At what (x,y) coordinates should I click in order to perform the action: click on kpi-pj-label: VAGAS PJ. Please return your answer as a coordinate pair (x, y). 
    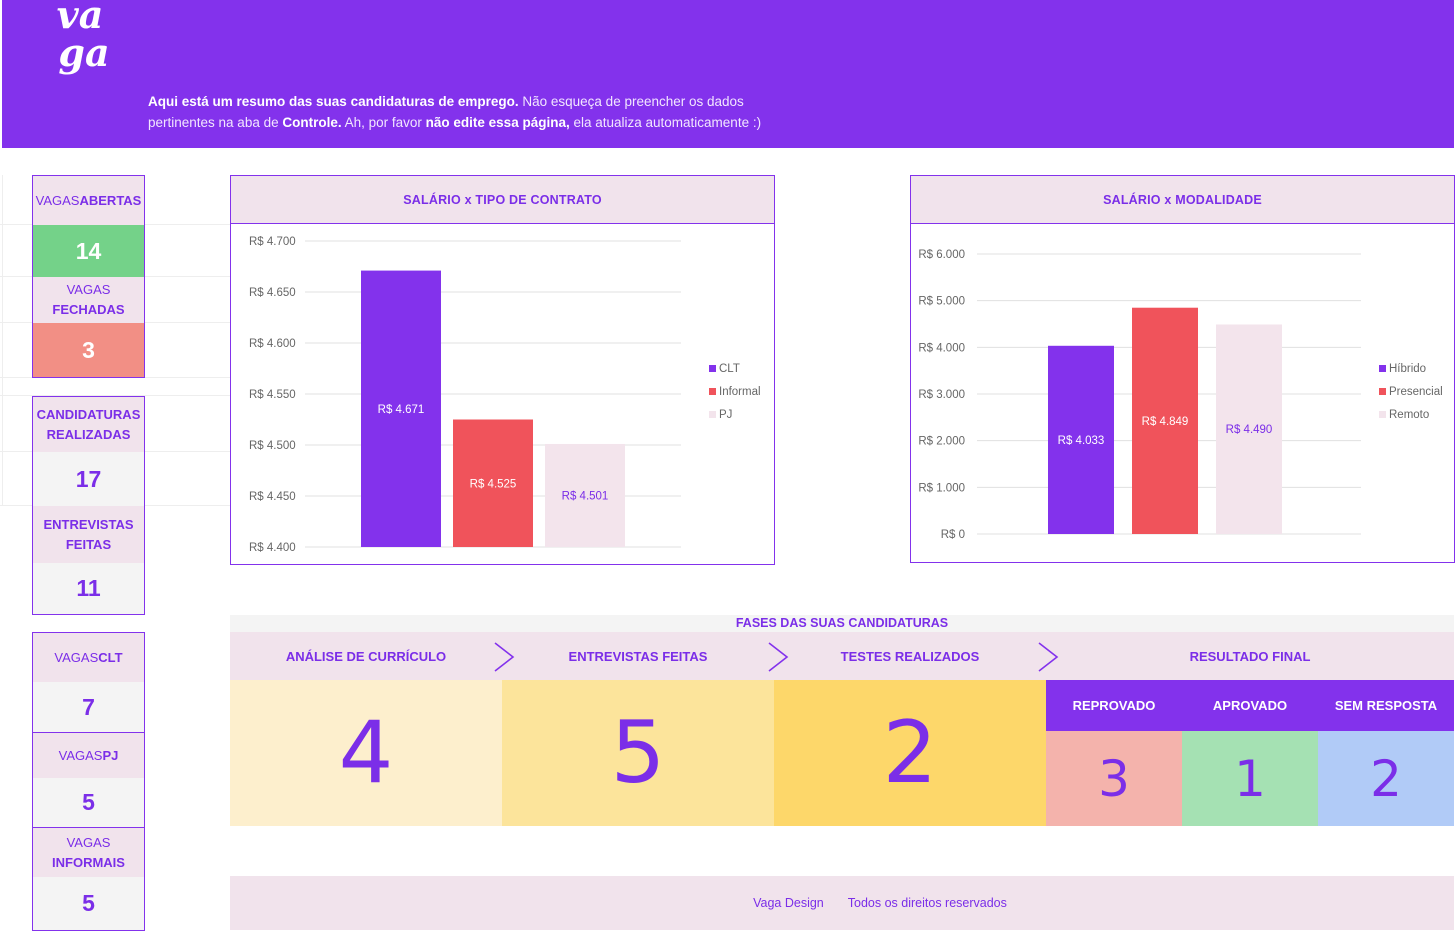
    Looking at the image, I should click on (88, 755).